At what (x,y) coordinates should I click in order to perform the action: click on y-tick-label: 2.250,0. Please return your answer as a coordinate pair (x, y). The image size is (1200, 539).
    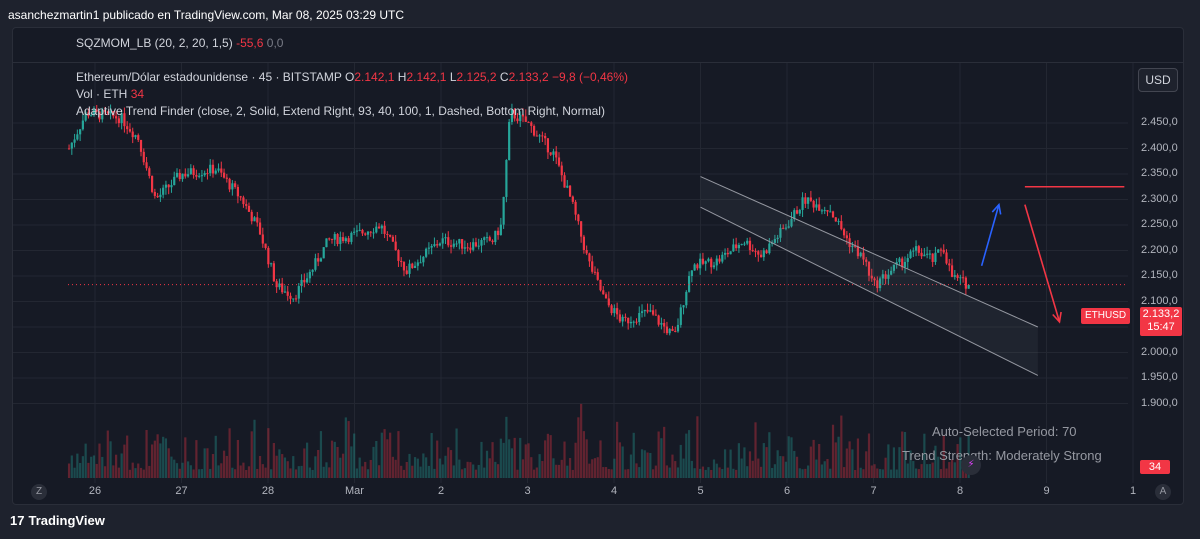
    Looking at the image, I should click on (1159, 224).